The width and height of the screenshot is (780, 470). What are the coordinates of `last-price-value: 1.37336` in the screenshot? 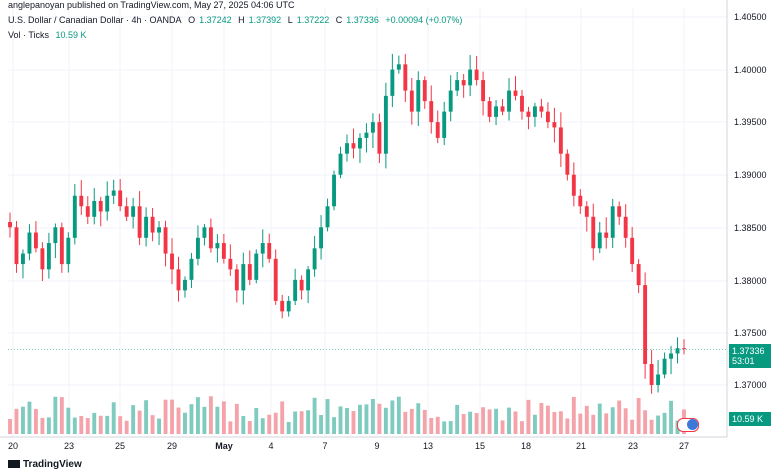 It's located at (748, 351).